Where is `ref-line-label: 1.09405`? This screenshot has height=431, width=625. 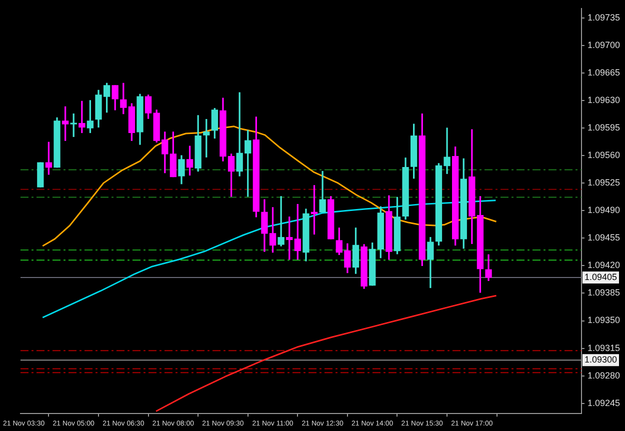
ref-line-label: 1.09405 is located at coordinates (601, 277).